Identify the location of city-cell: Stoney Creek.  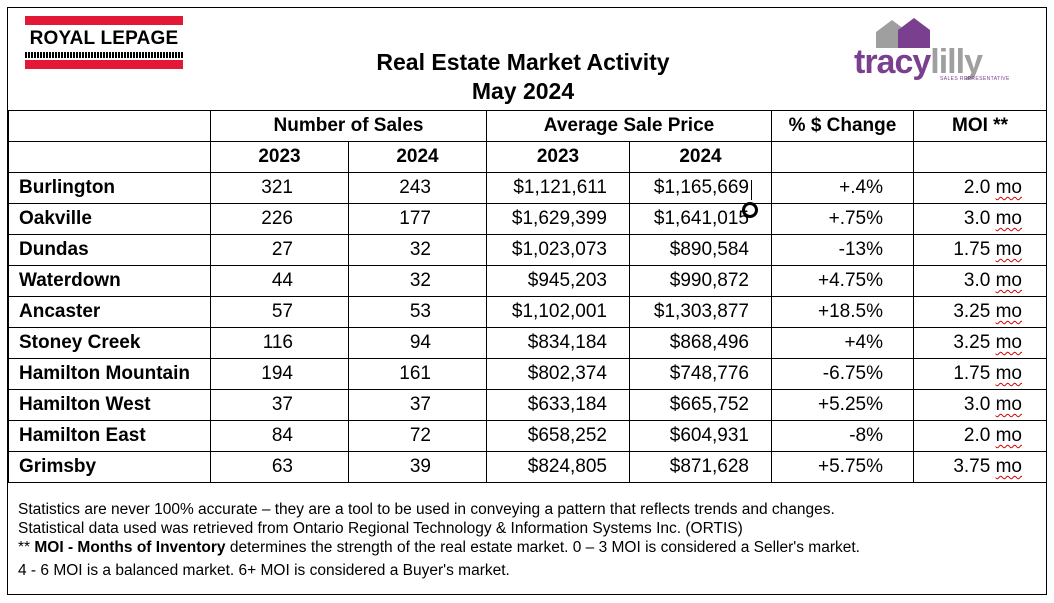
(109, 343).